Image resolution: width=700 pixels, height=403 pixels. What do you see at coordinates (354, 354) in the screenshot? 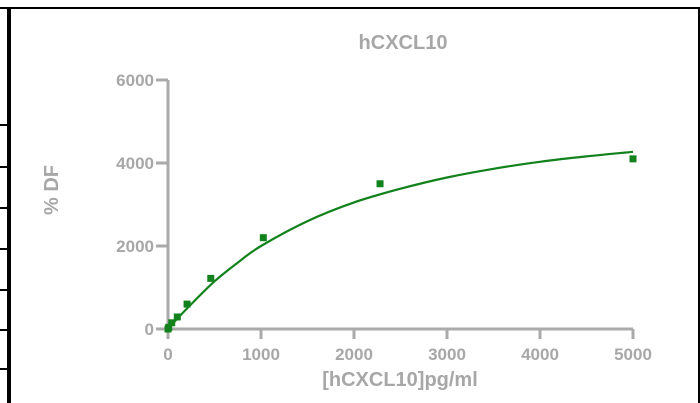
I see `x-tick-label: 2000` at bounding box center [354, 354].